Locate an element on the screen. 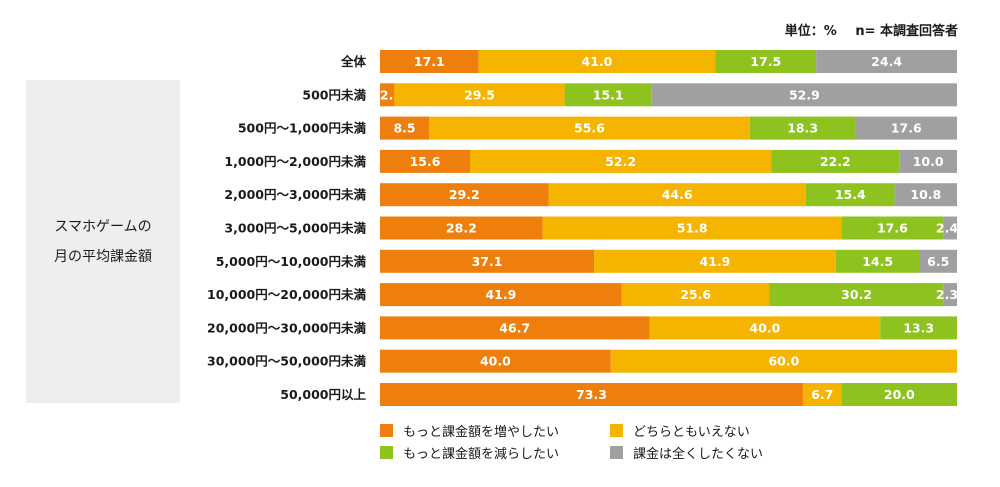 This screenshot has width=1000, height=487. data-label: 41.0 is located at coordinates (597, 61).